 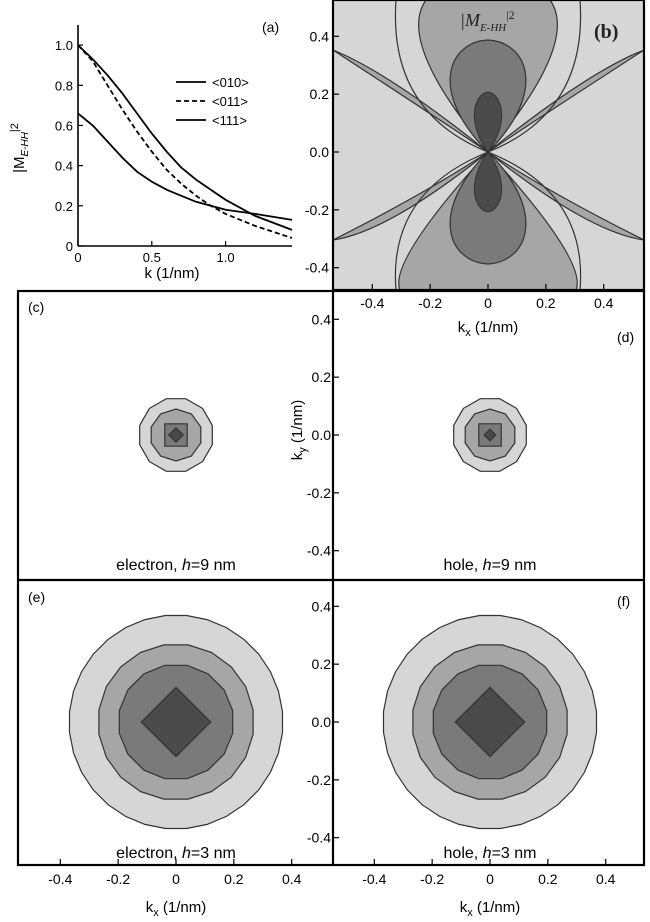 What do you see at coordinates (60, 879) in the screenshot?
I see `panel-e-xtick-label: -0.4` at bounding box center [60, 879].